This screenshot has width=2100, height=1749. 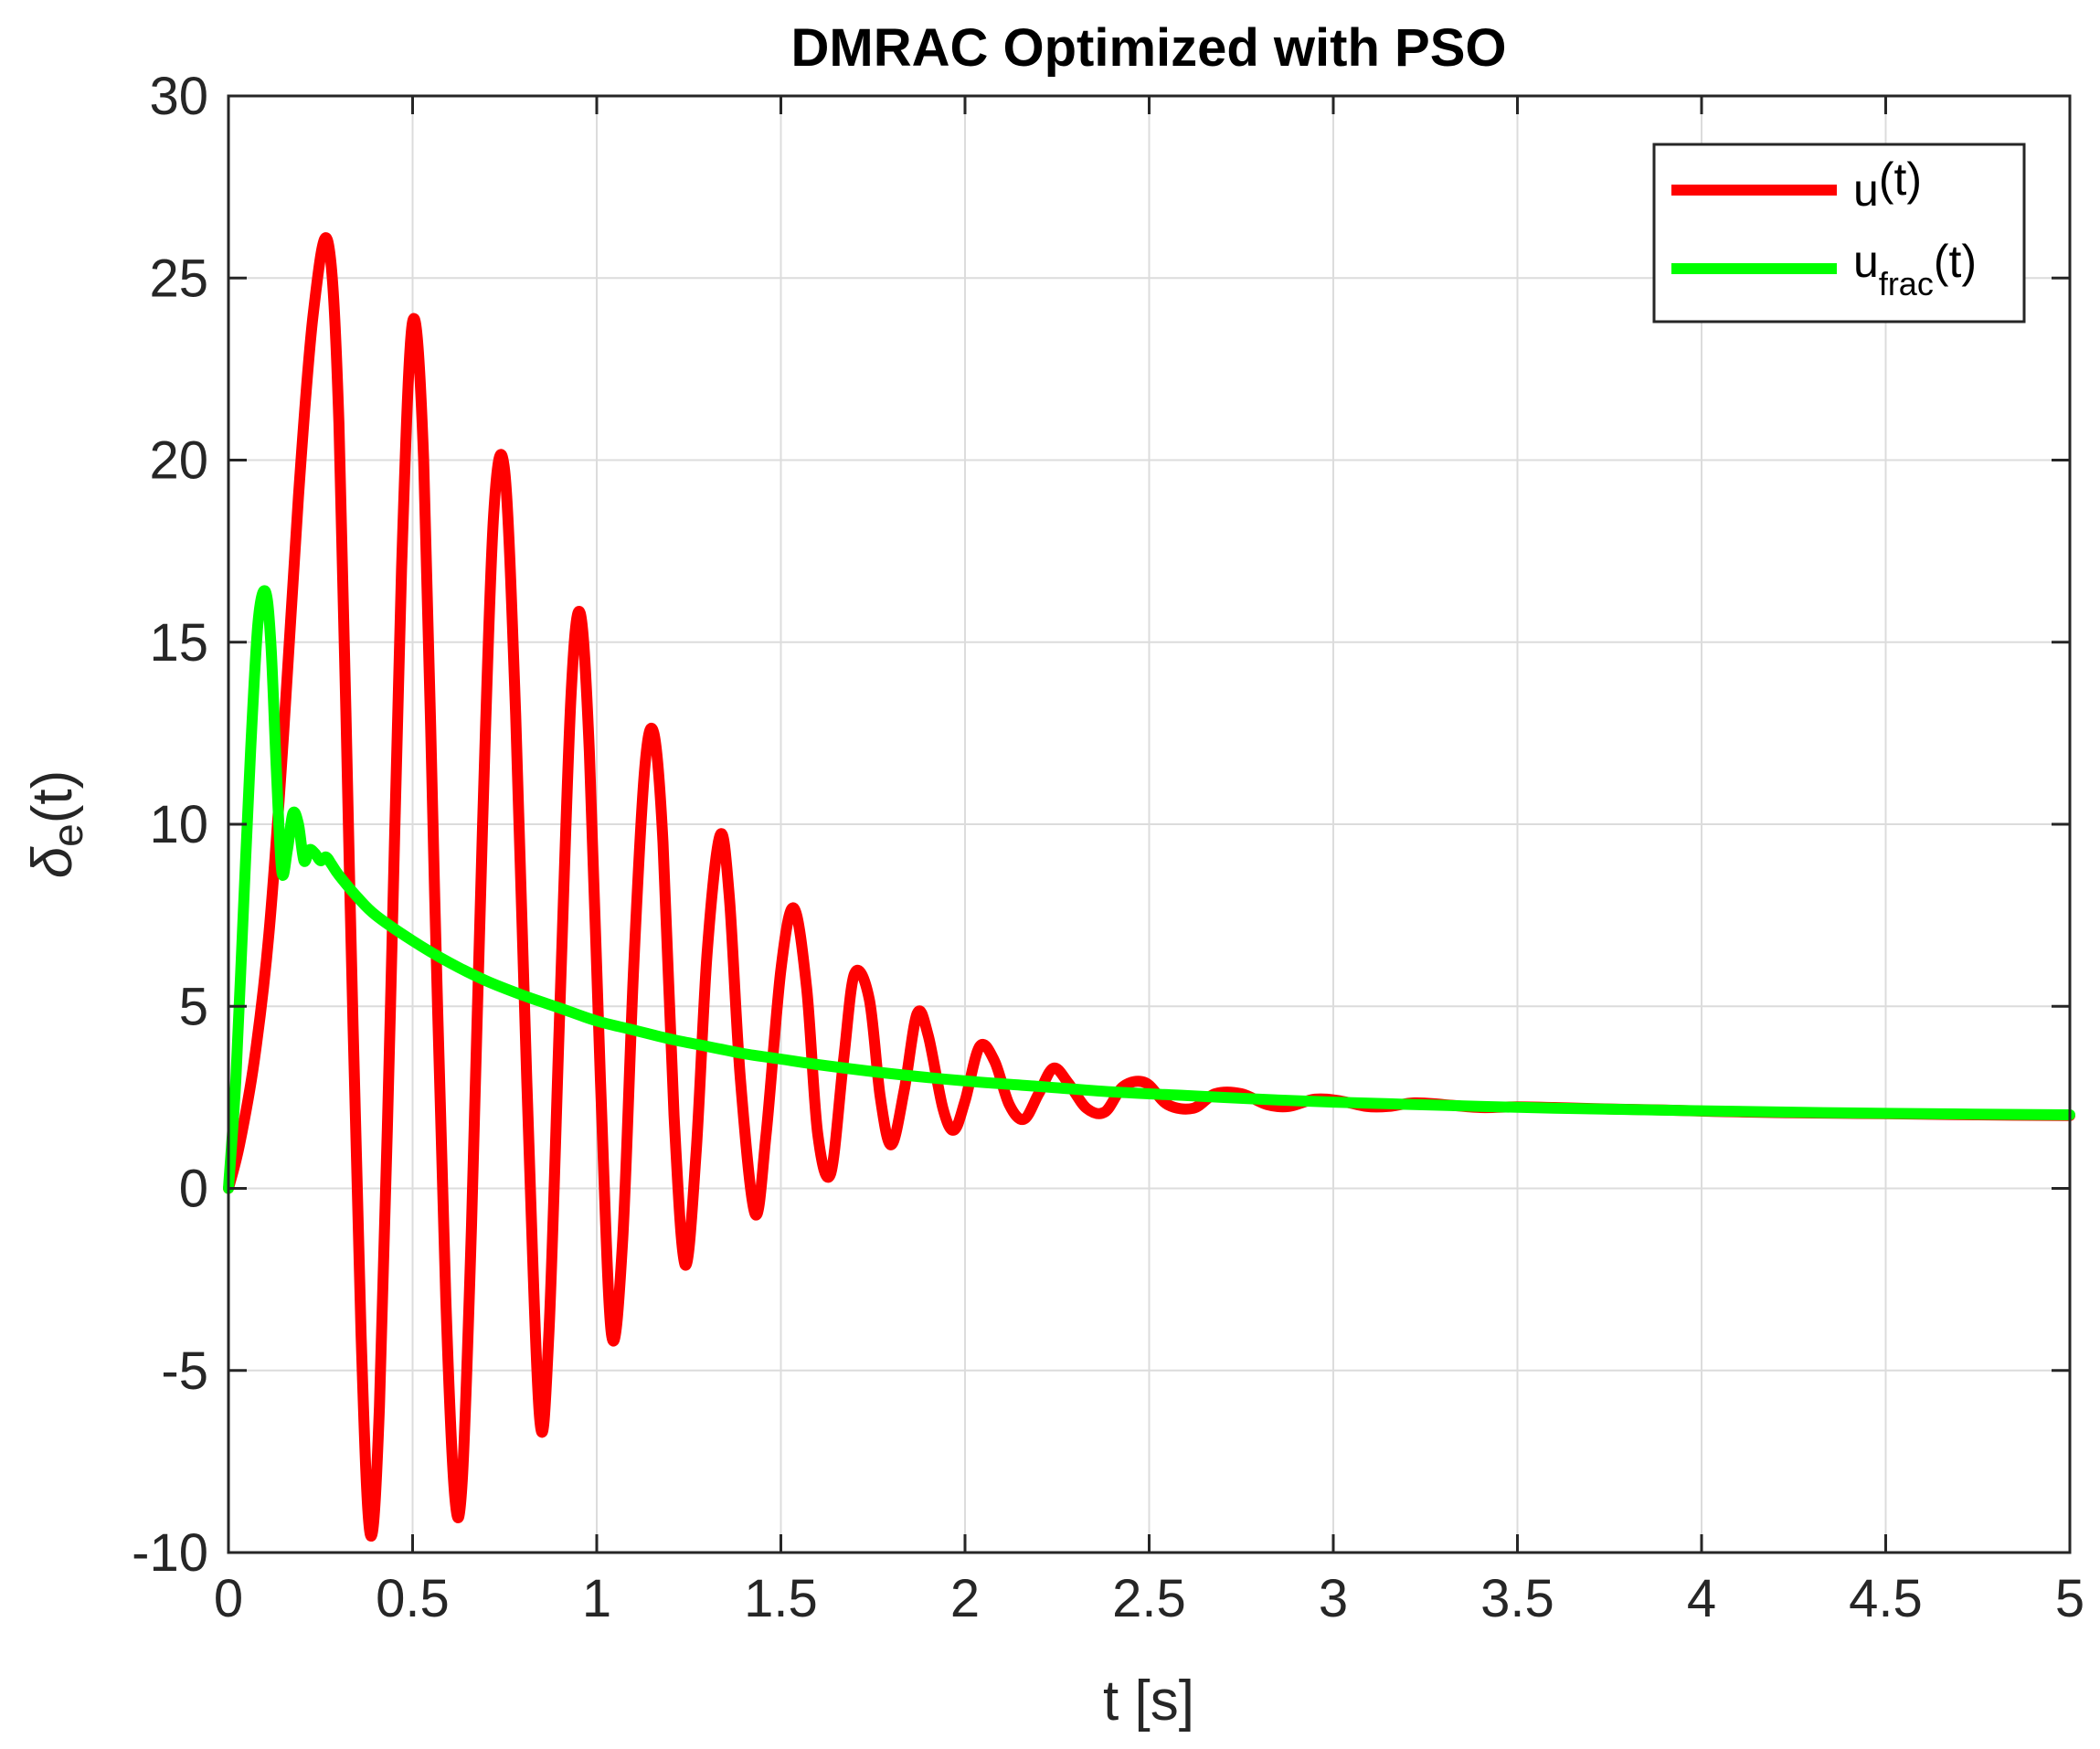 What do you see at coordinates (597, 1598) in the screenshot?
I see `x-tick-label: 1` at bounding box center [597, 1598].